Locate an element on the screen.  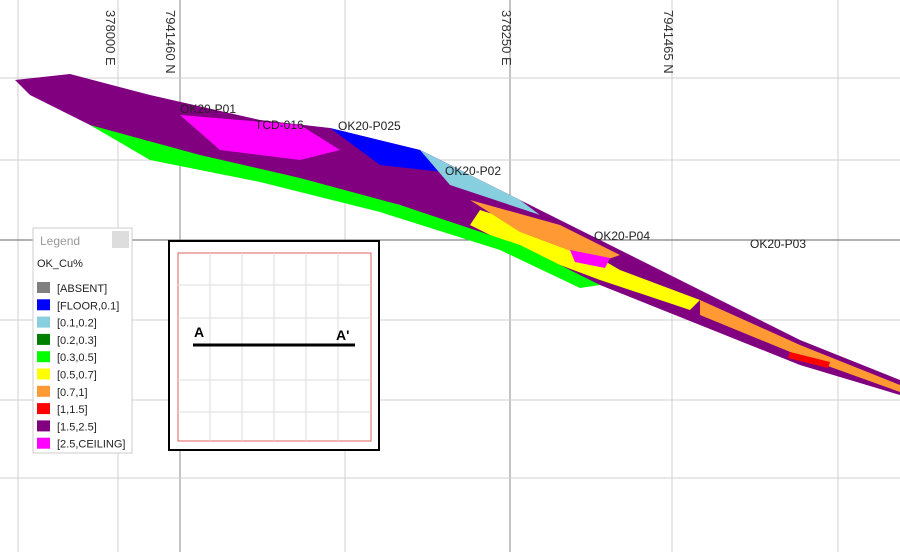
legend-label: [0.2,0.3] is located at coordinates (77, 341).